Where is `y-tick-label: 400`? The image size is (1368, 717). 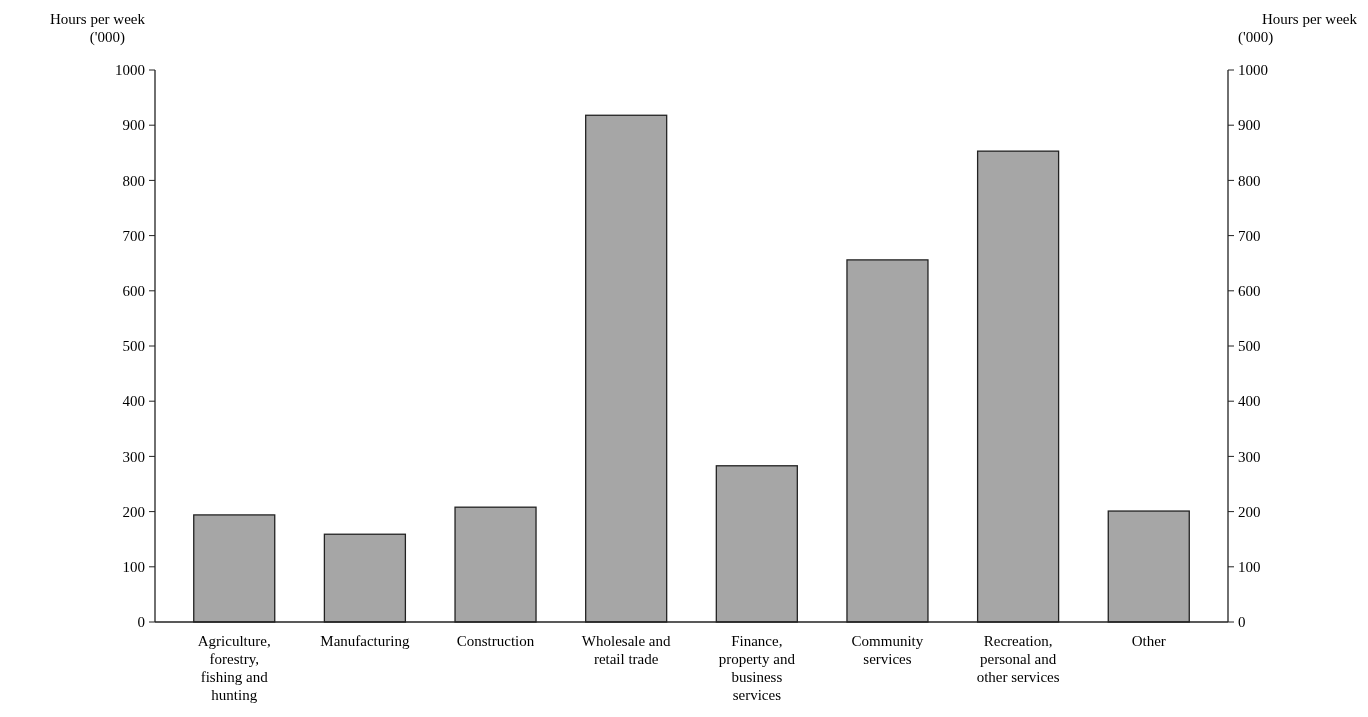
y-tick-label: 400 is located at coordinates (133, 401).